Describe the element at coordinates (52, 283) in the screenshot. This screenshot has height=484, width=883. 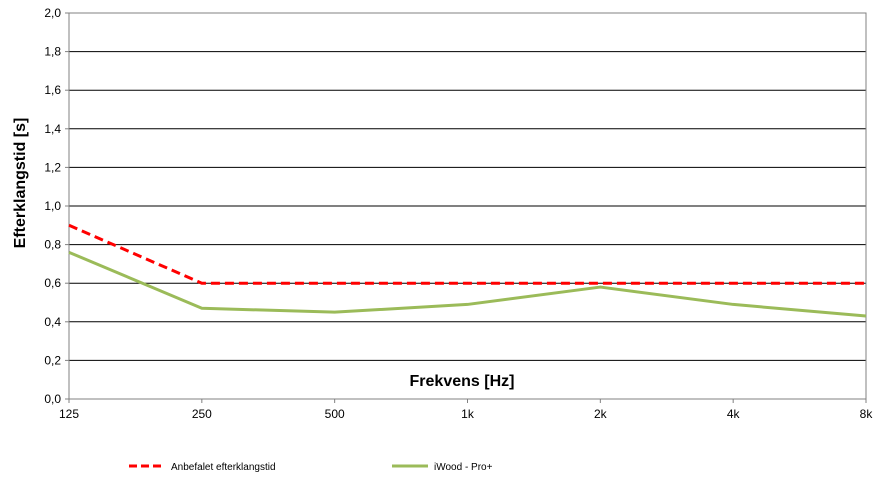
I see `y-tick-label: 0,6` at that location.